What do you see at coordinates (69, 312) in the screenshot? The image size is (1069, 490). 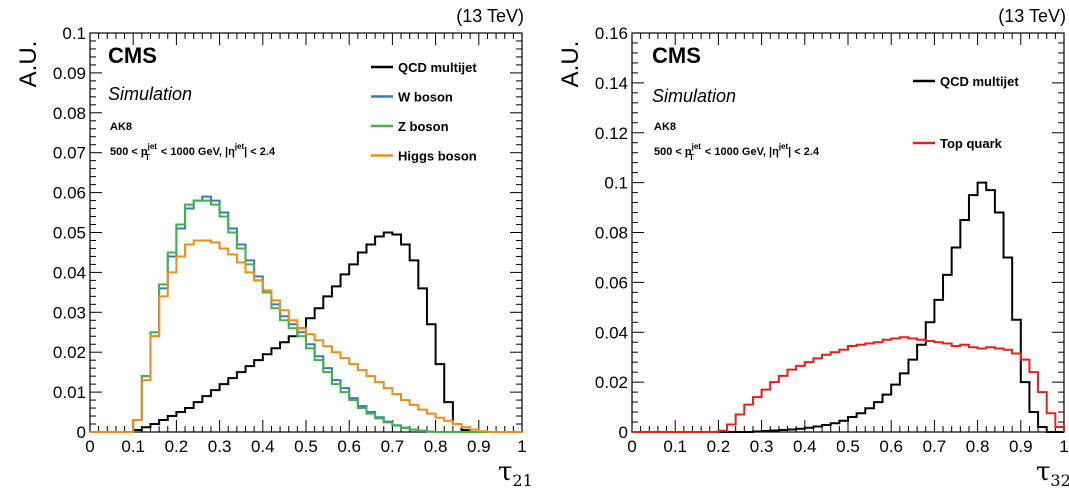 I see `y-tick-label: 0.03` at bounding box center [69, 312].